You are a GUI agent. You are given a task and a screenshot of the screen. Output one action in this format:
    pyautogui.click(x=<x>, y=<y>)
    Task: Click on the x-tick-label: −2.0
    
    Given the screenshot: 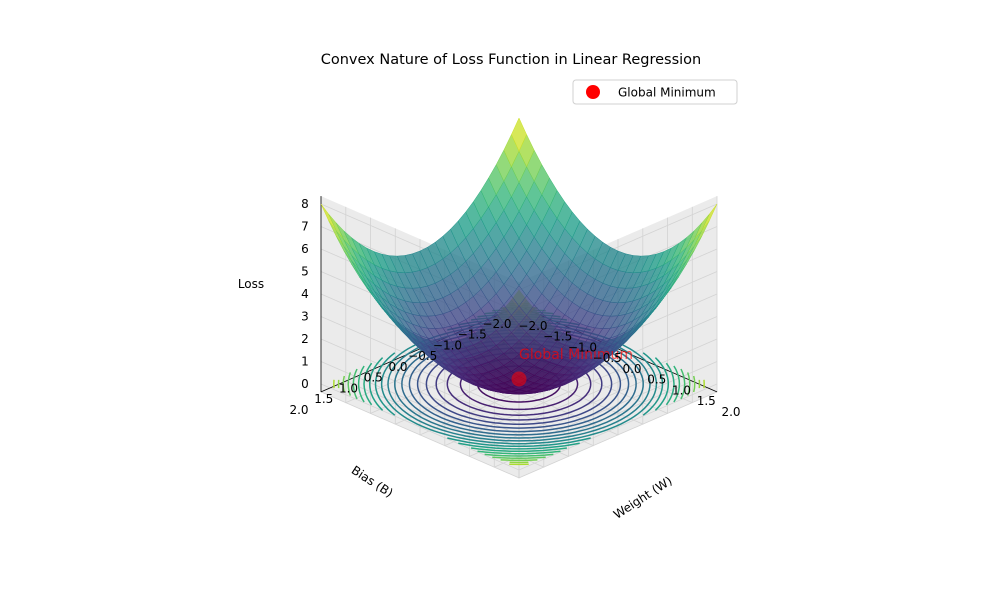 What is the action you would take?
    pyautogui.click(x=532, y=326)
    